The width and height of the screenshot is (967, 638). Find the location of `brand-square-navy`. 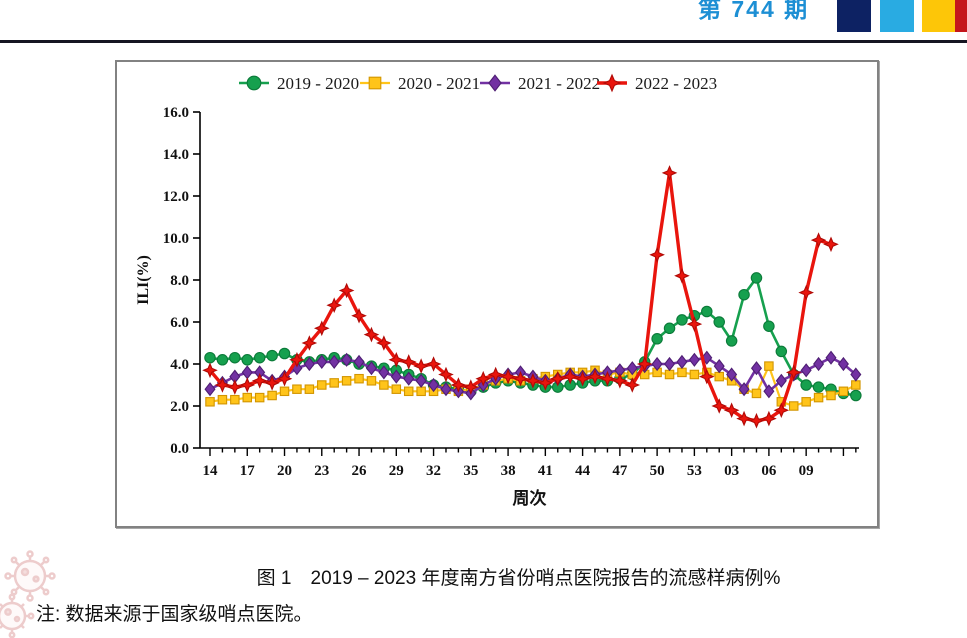

brand-square-navy is located at coordinates (854, 16).